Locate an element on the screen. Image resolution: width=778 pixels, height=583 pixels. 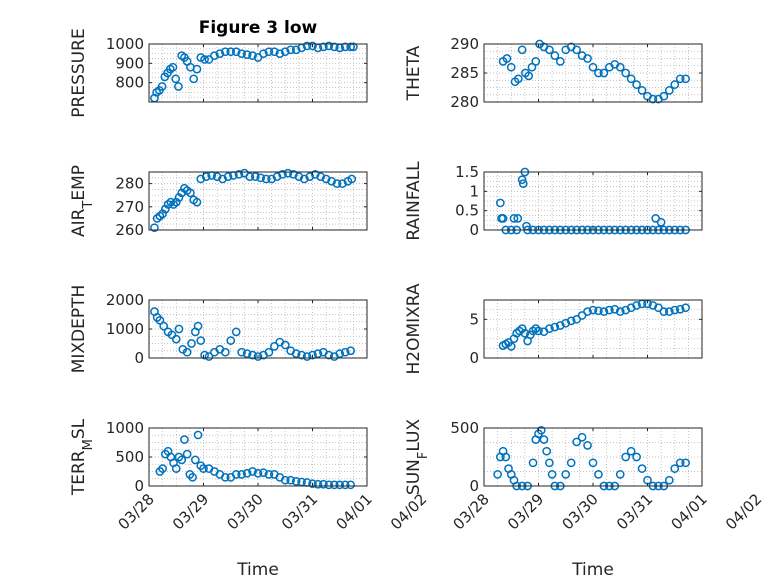
y-tick-label: 900 is located at coordinates (129, 63).